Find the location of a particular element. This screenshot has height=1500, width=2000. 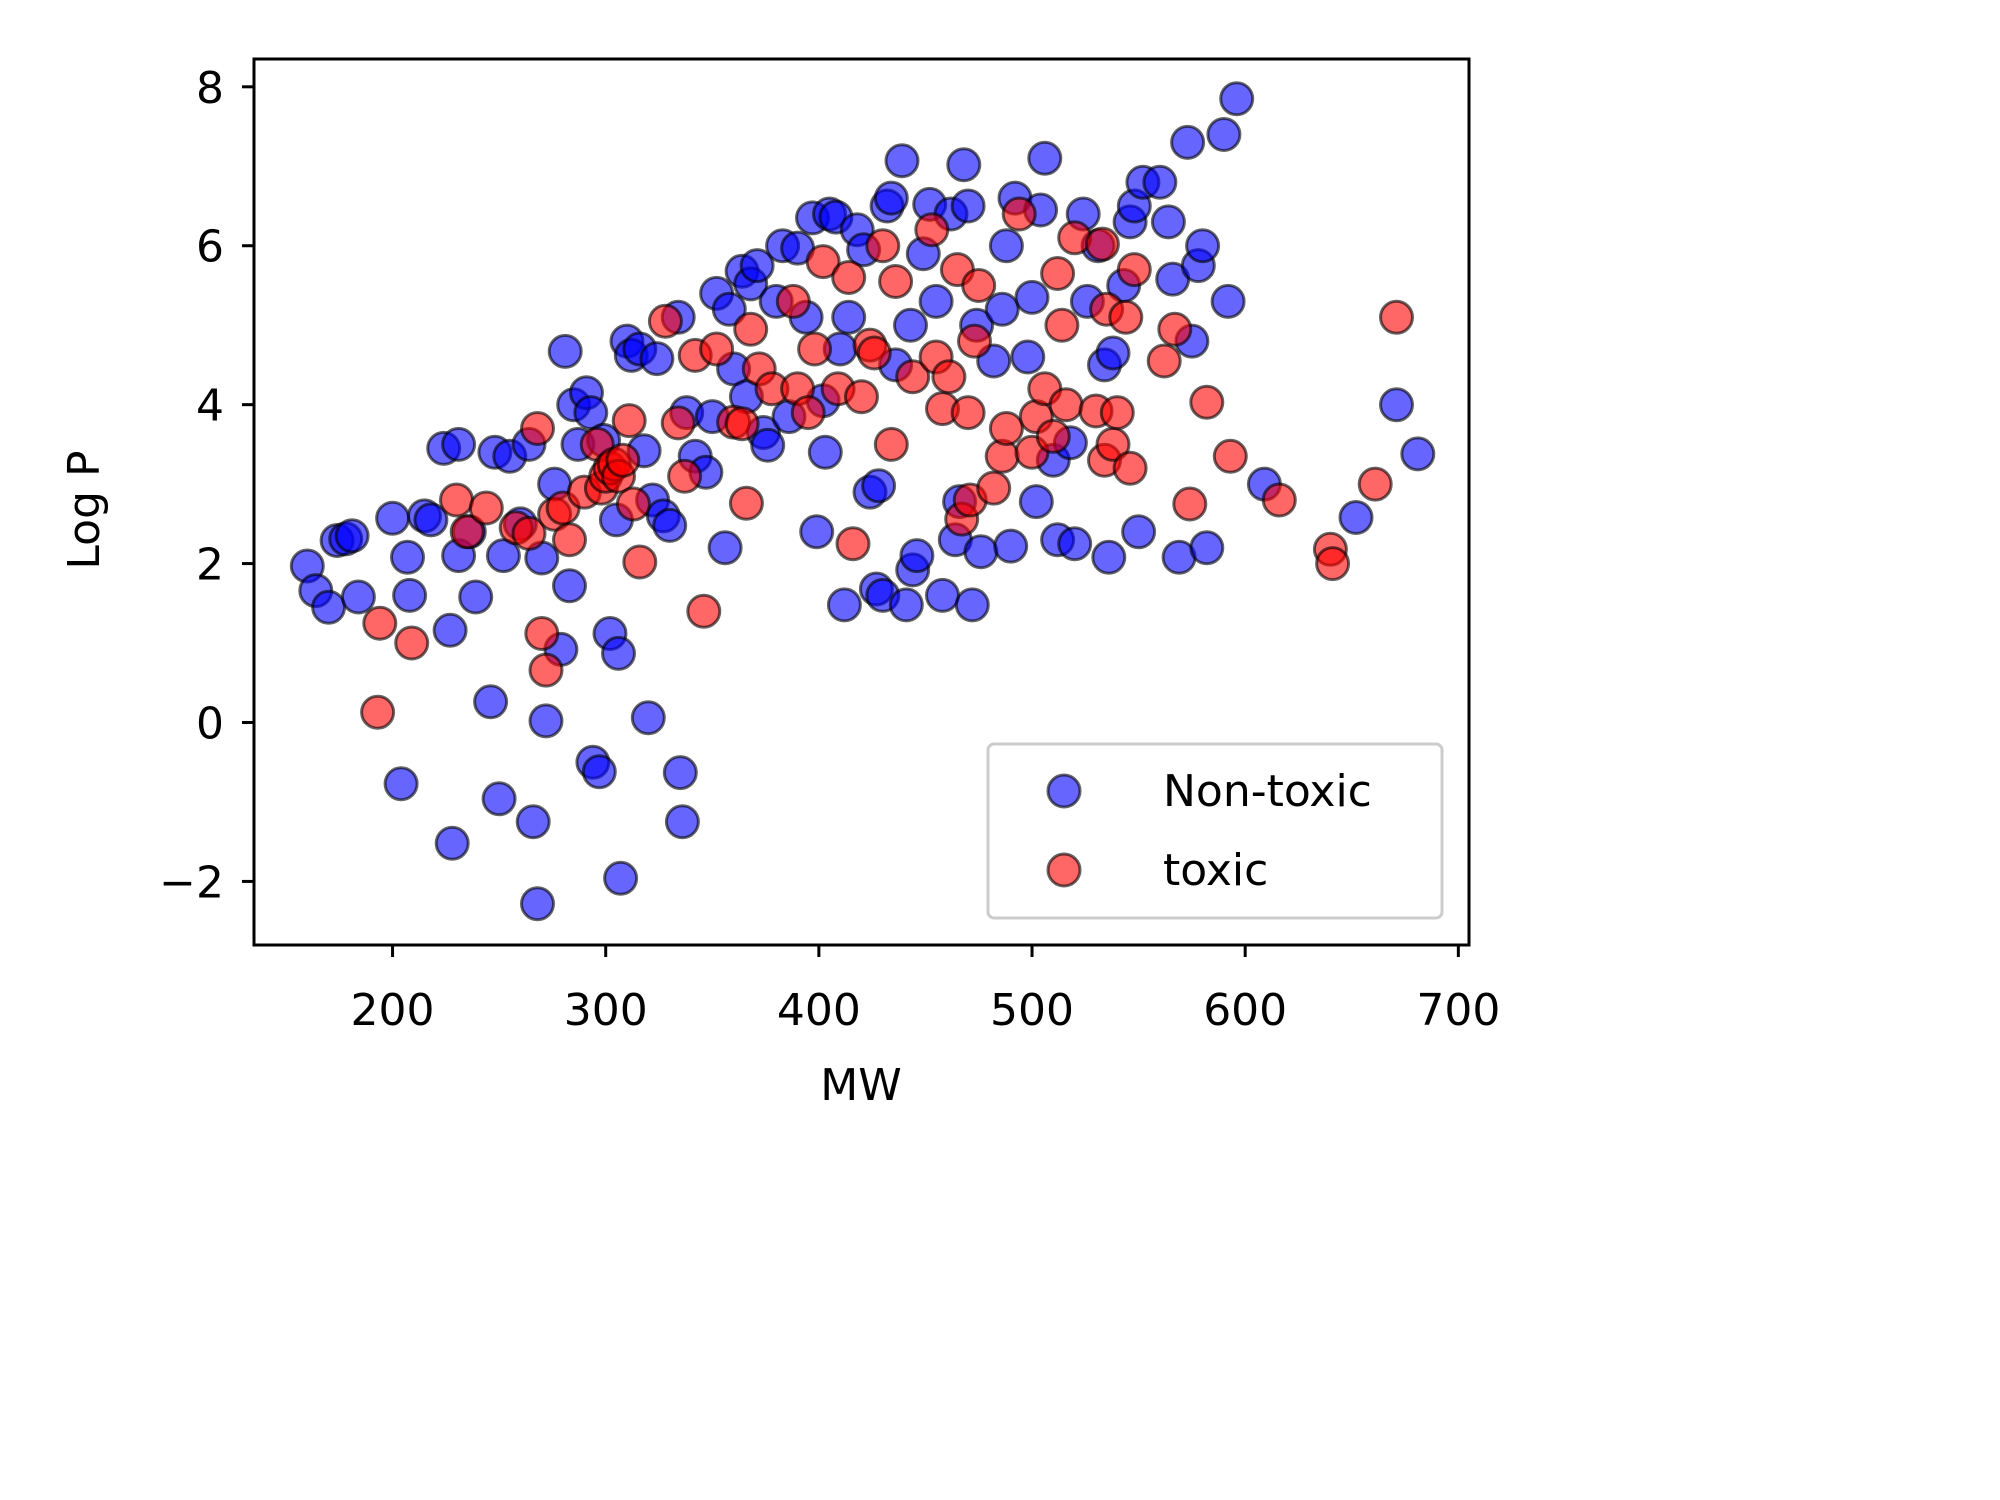

y-tick-label: 8 is located at coordinates (210, 88).